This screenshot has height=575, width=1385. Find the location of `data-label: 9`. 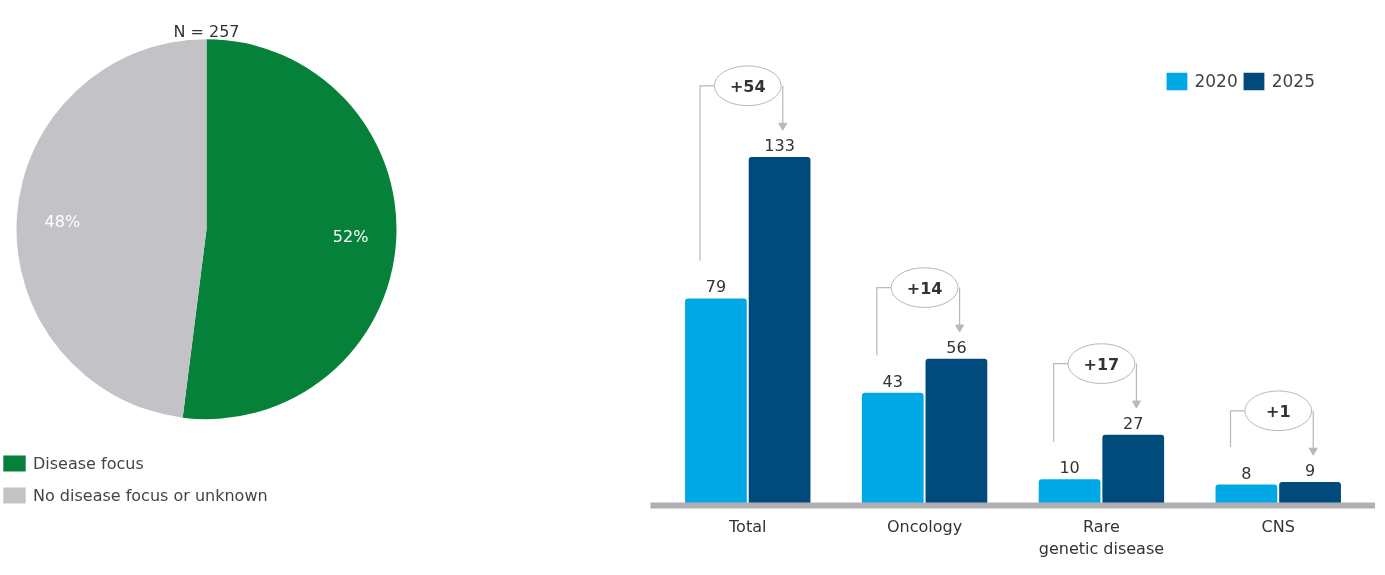

data-label: 9 is located at coordinates (1310, 470).